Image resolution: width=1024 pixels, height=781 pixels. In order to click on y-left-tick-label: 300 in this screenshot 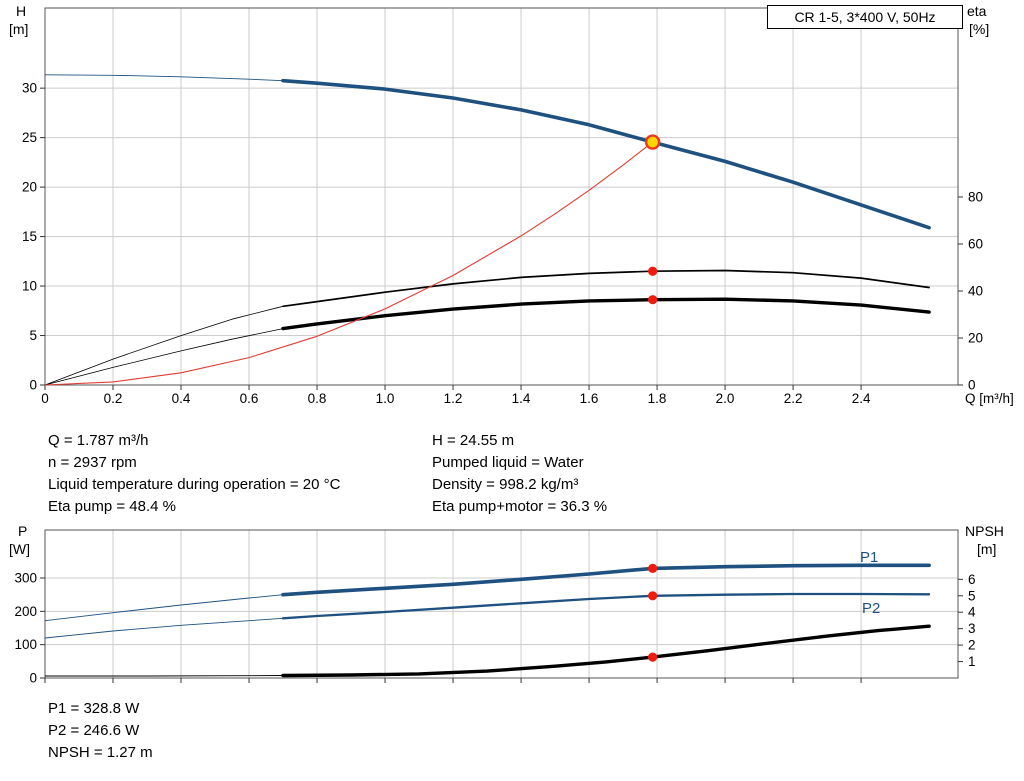, I will do `click(25, 578)`.